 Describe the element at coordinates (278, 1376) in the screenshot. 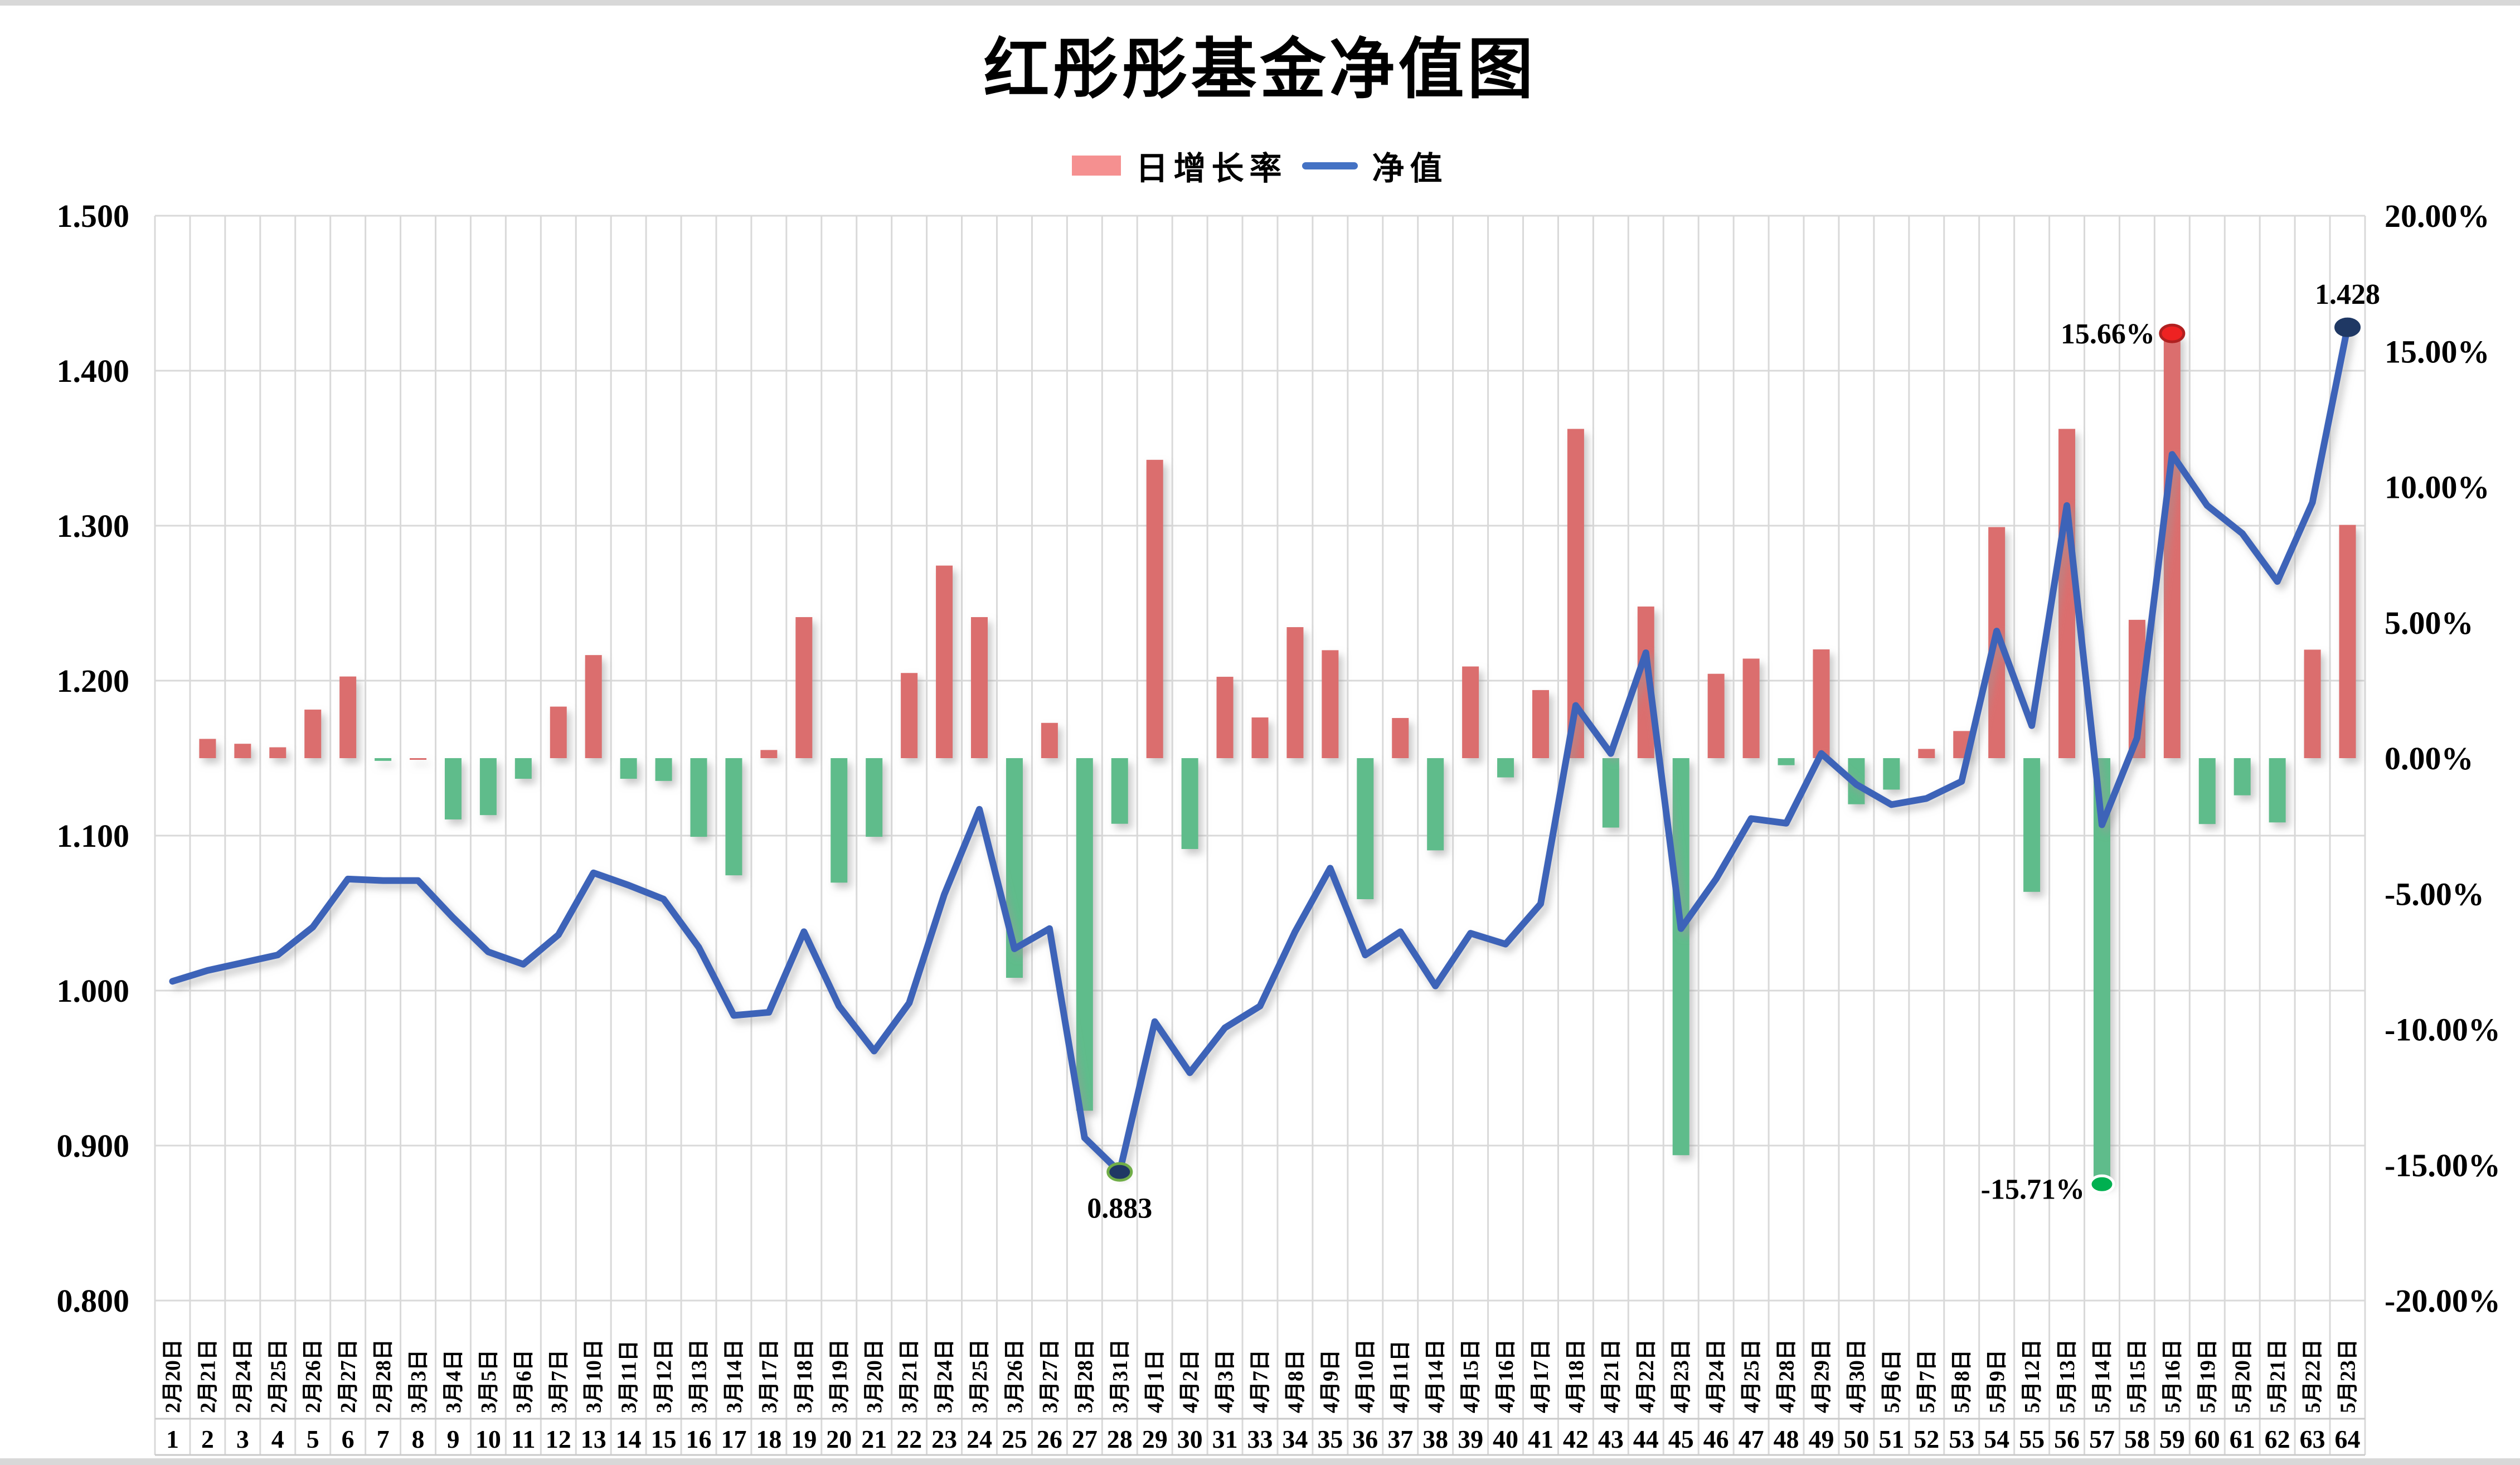

I see `date-label: 2月25日` at that location.